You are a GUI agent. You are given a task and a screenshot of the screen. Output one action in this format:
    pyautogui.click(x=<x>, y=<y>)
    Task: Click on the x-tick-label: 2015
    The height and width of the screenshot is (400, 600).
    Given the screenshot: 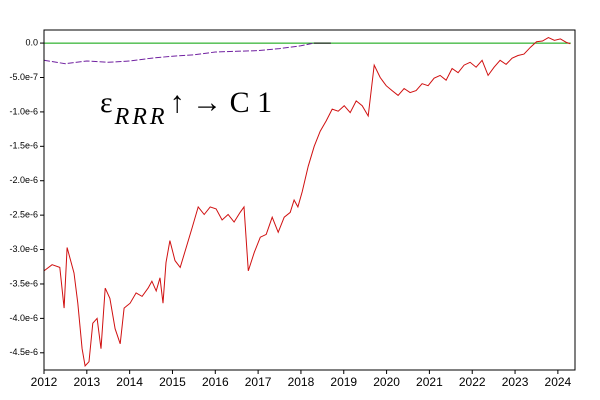 What is the action you would take?
    pyautogui.click(x=172, y=382)
    